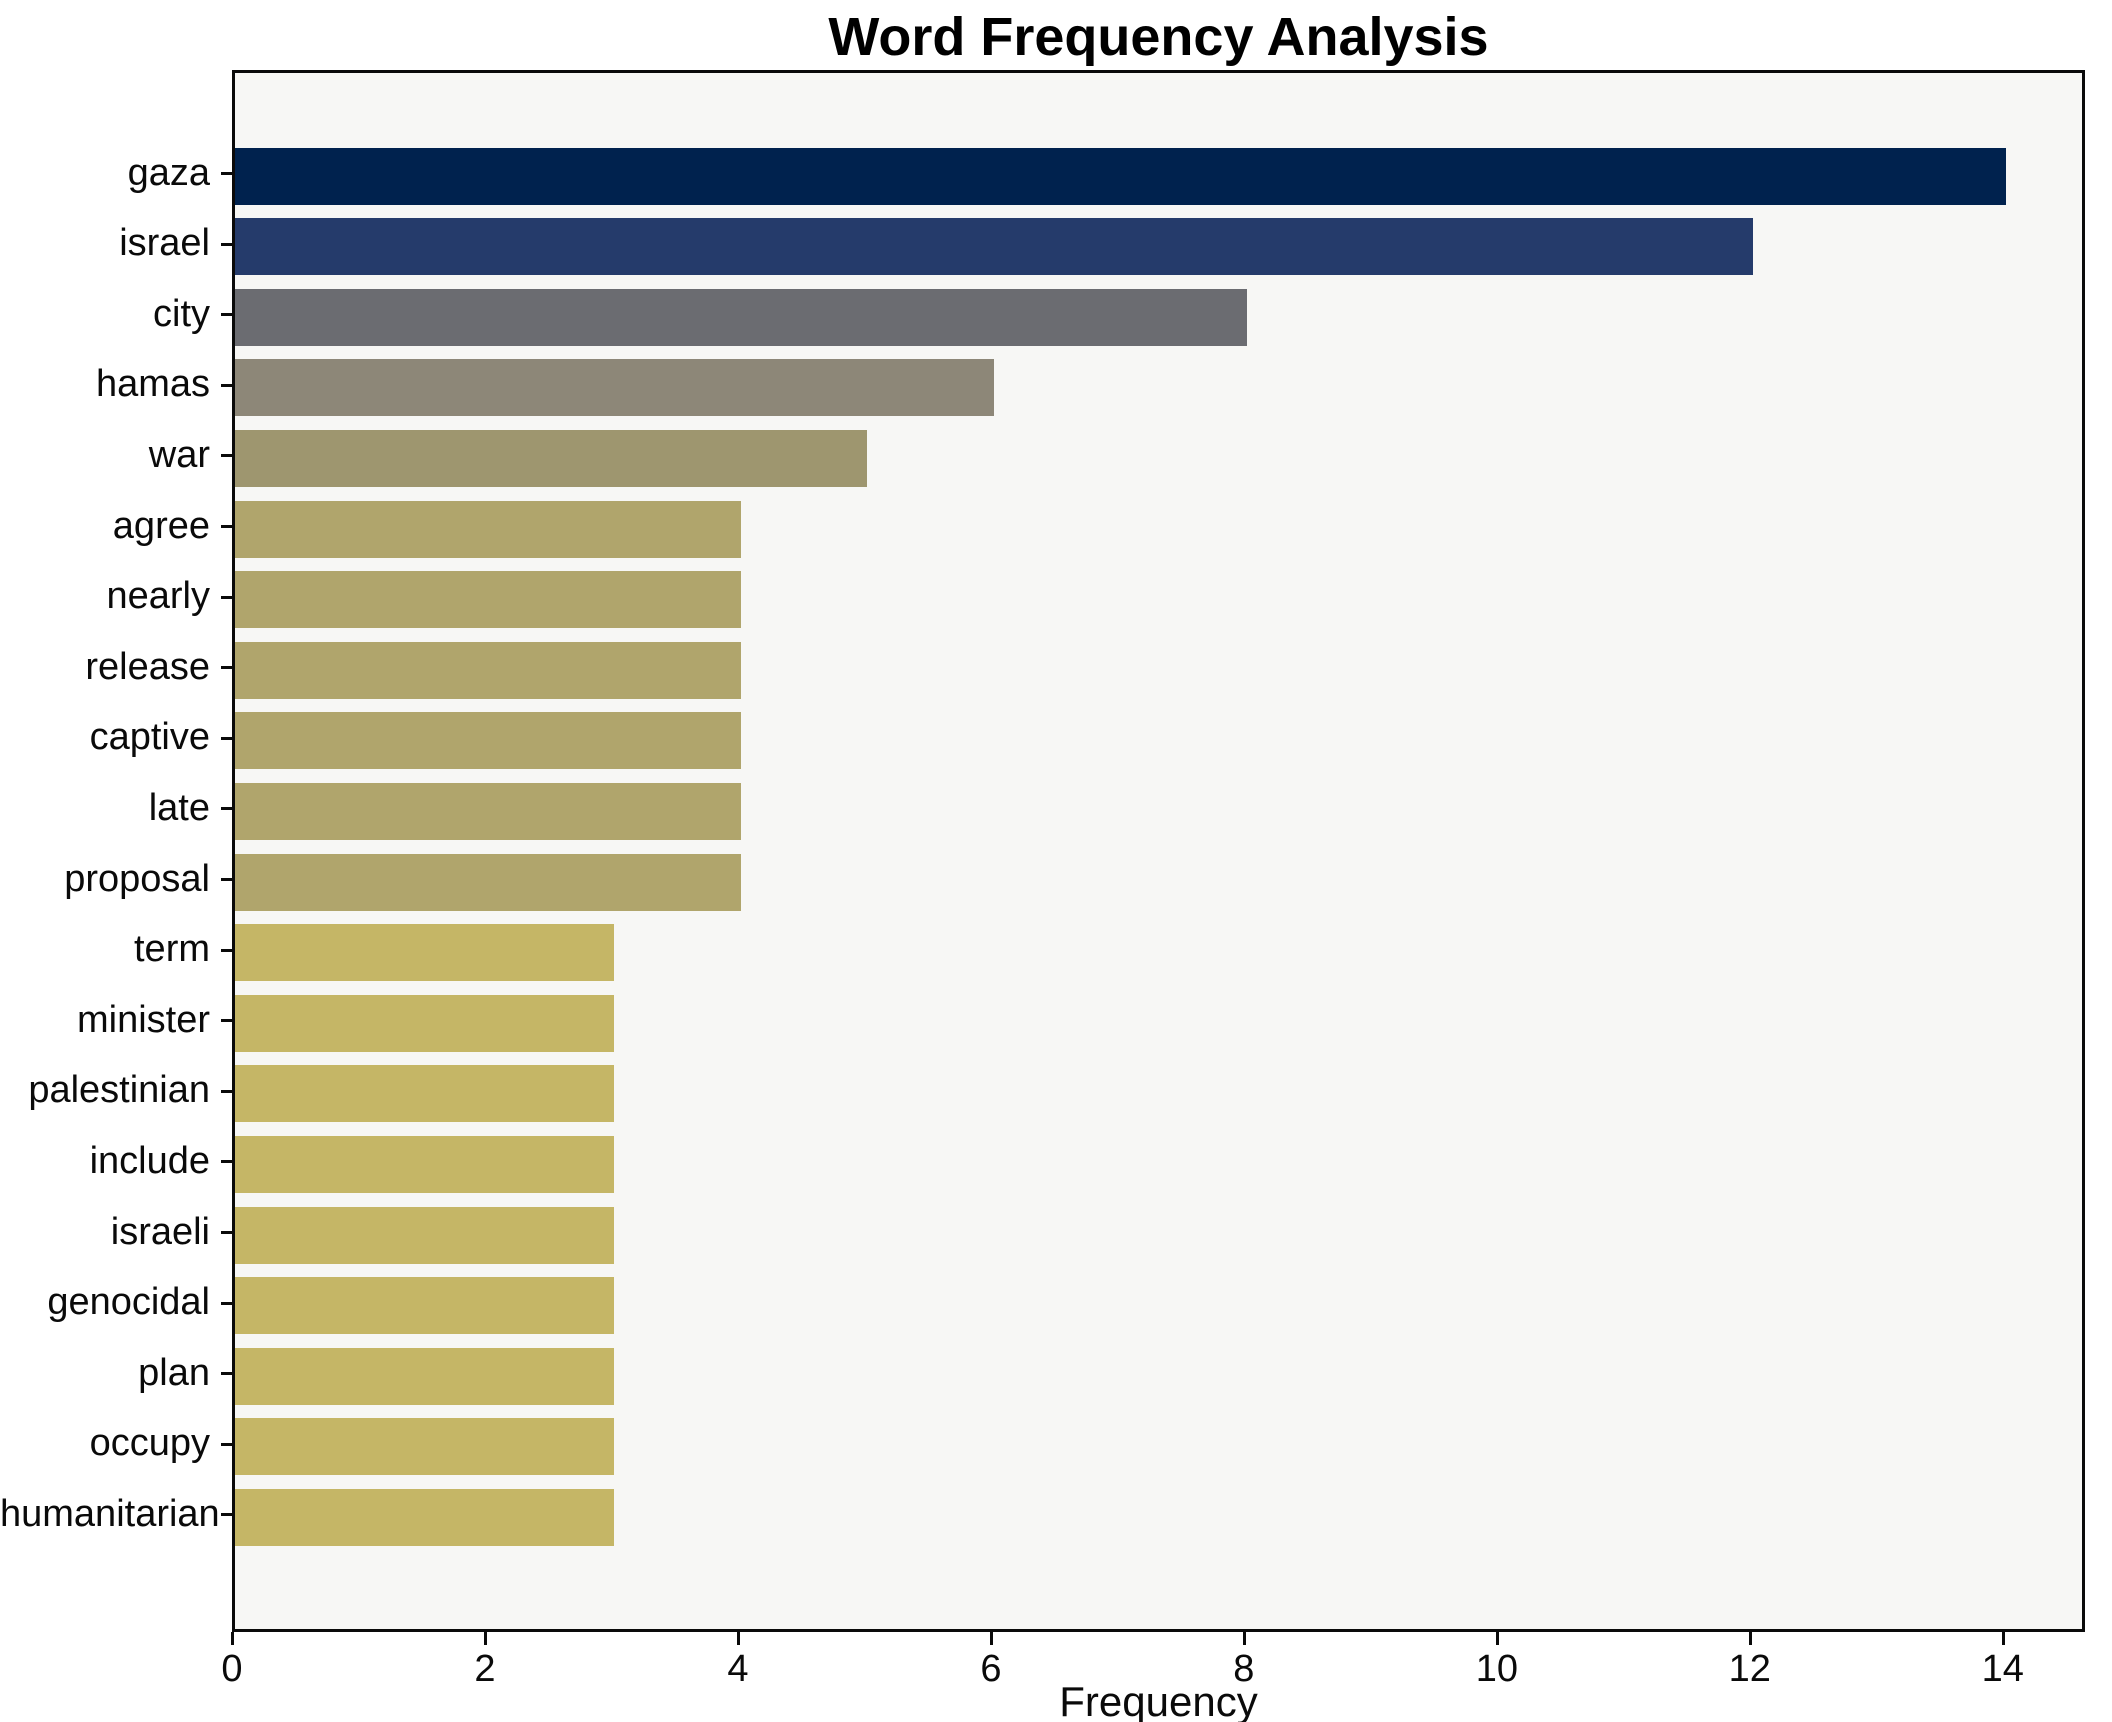  Describe the element at coordinates (168, 172) in the screenshot. I see `y-label-gaza: gaza` at that location.